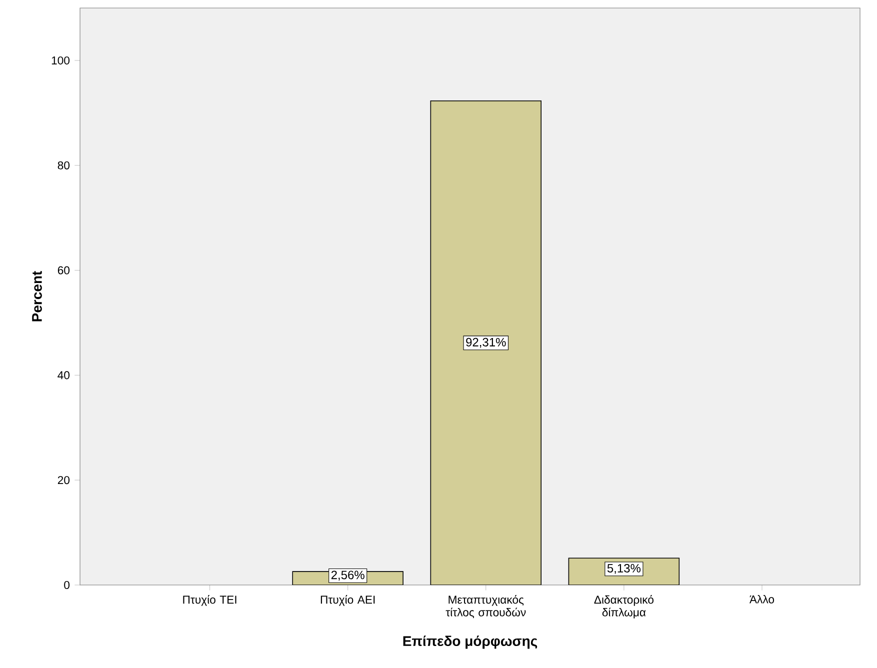 The height and width of the screenshot is (668, 877). What do you see at coordinates (64, 480) in the screenshot?
I see `y-tick-label: 20` at bounding box center [64, 480].